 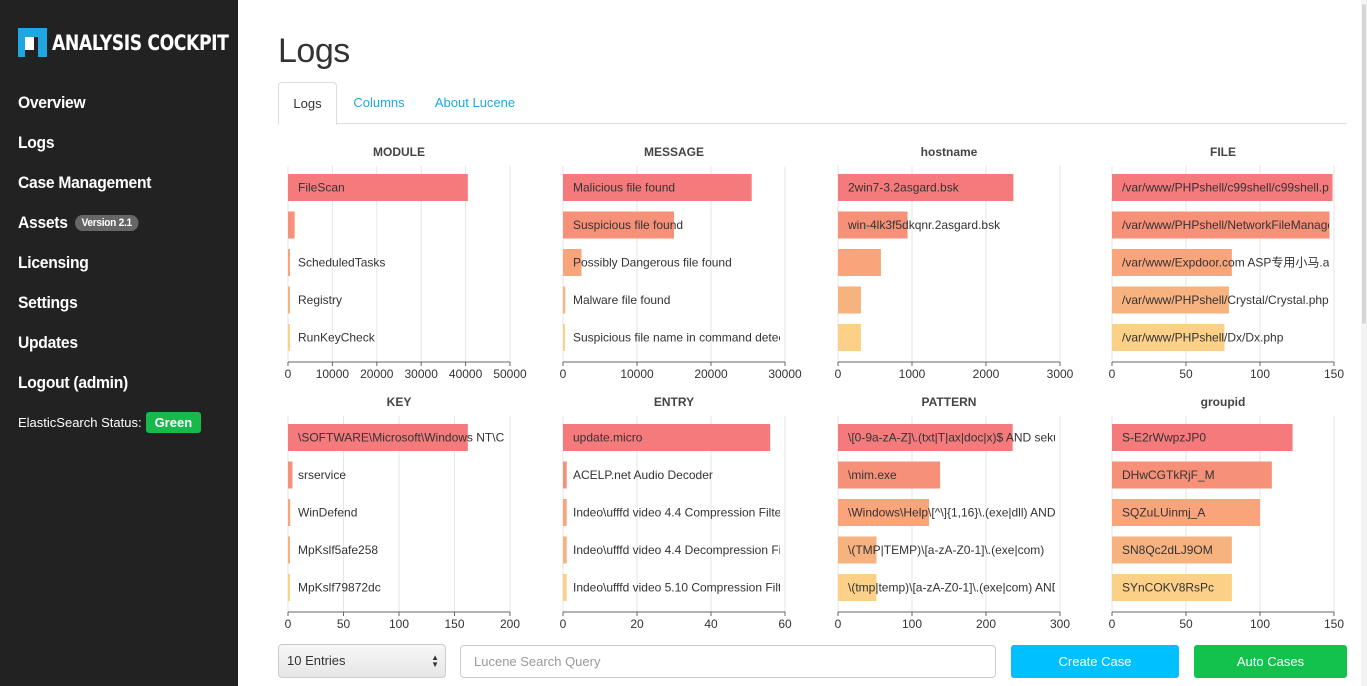 I want to click on sidebar-item-label: Assets, so click(x=43, y=222).